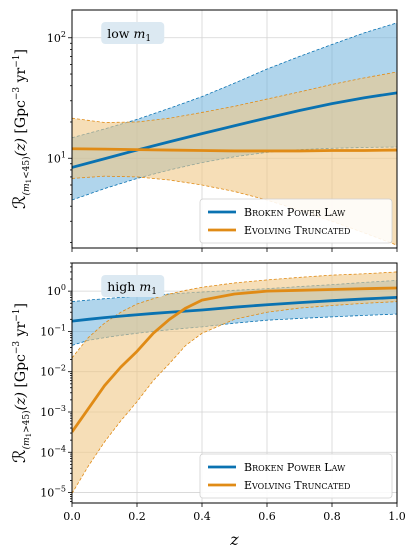  I want to click on x-tick-label: 0.0, so click(72, 516).